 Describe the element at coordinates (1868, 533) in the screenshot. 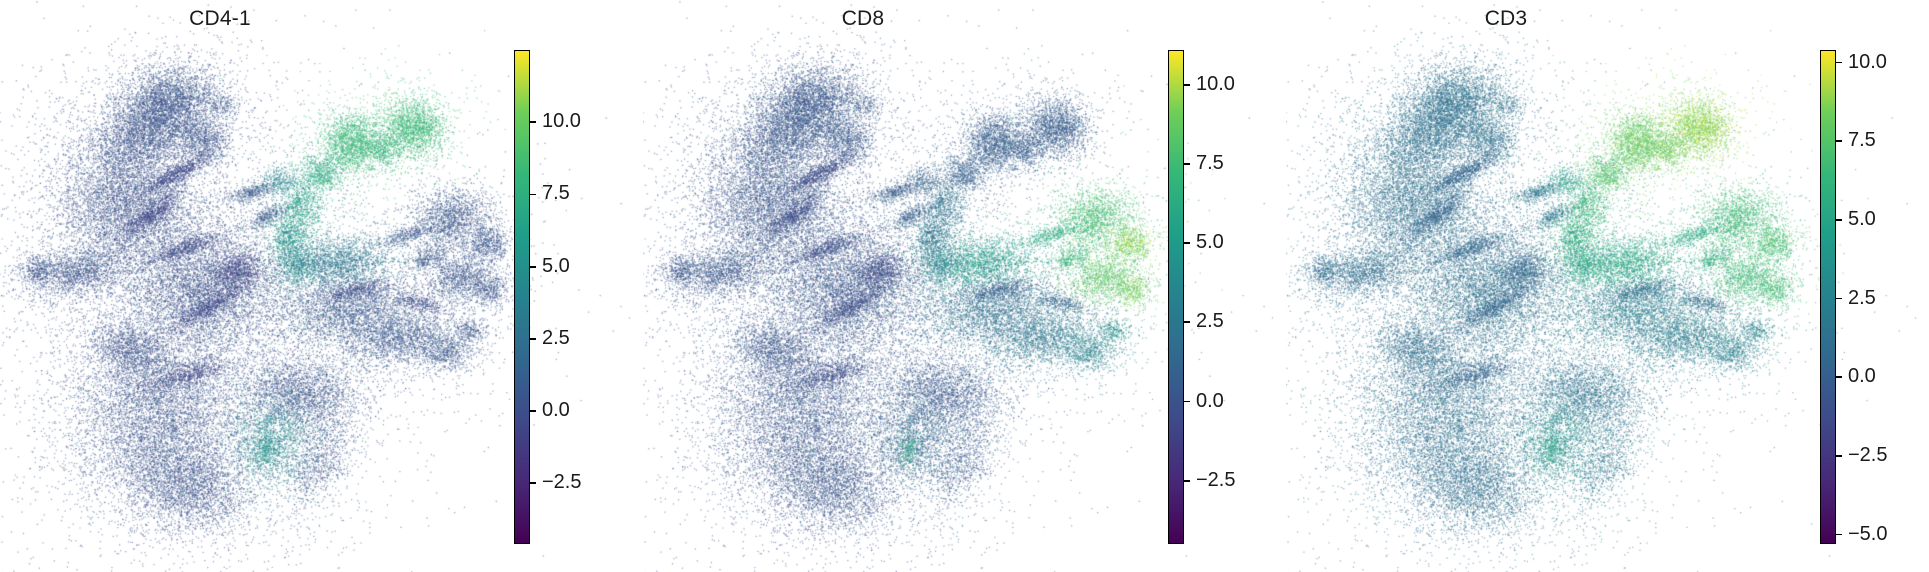

I see `colorbar-tick-label: −5.0` at that location.